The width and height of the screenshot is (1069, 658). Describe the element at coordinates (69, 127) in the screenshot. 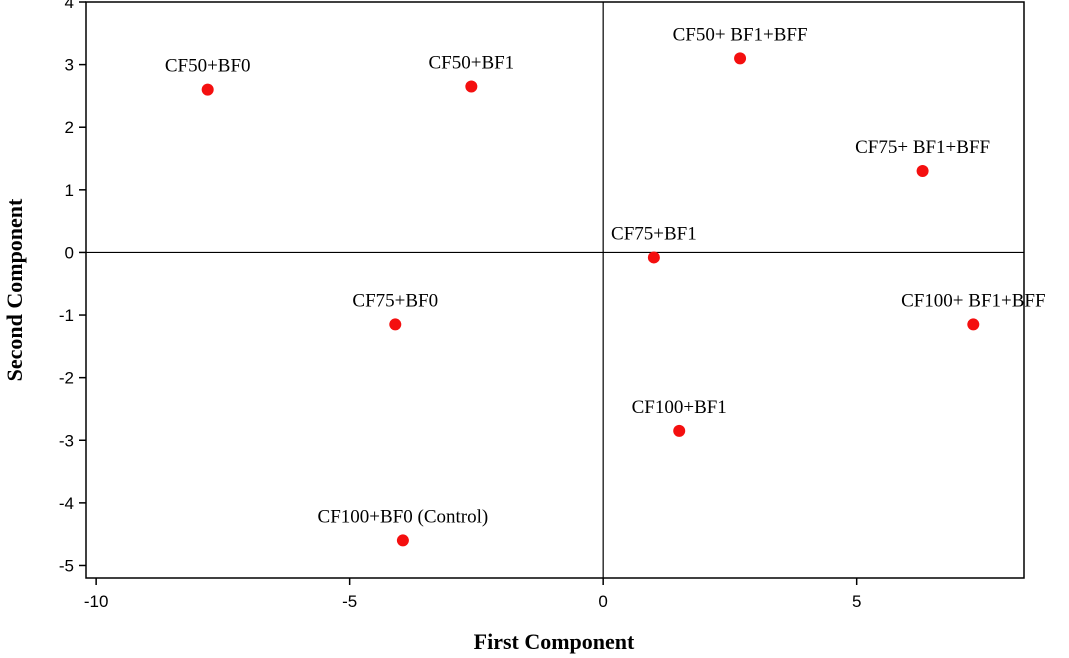

I see `y-tick-label: 2` at that location.